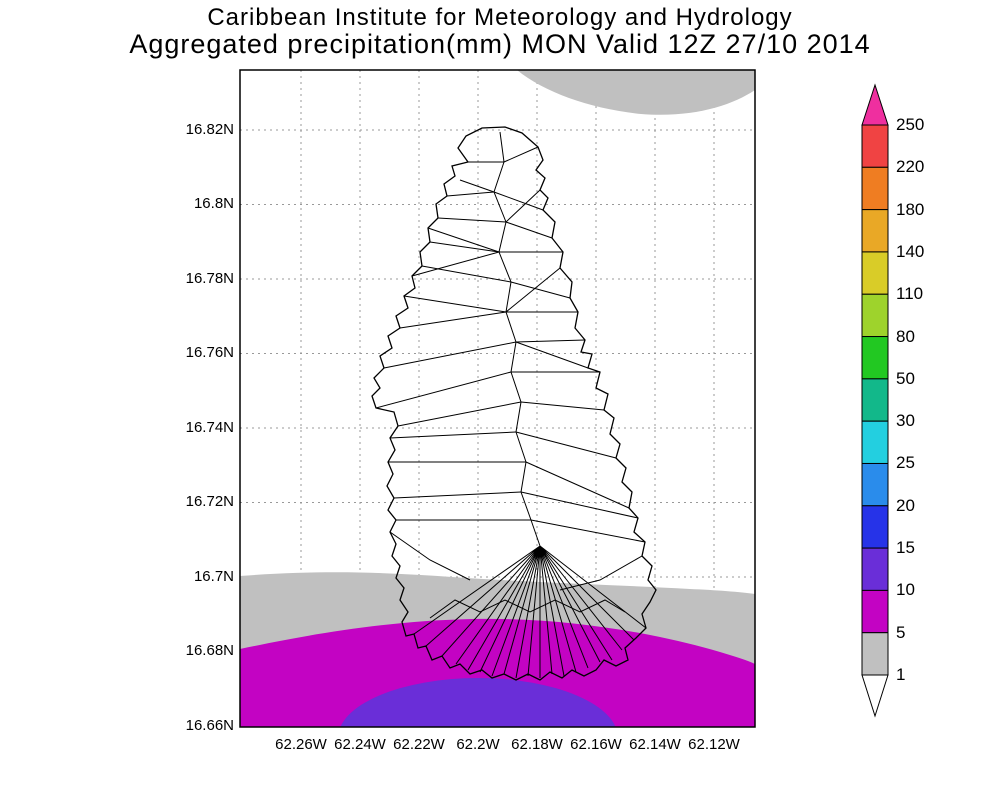 Image resolution: width=1000 pixels, height=800 pixels. I want to click on colorbar-label: 180, so click(910, 209).